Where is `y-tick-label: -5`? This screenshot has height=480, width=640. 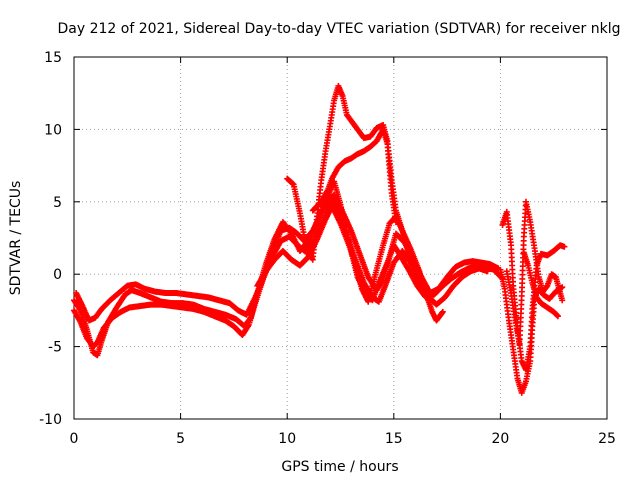
y-tick-label: -5 is located at coordinates (55, 348).